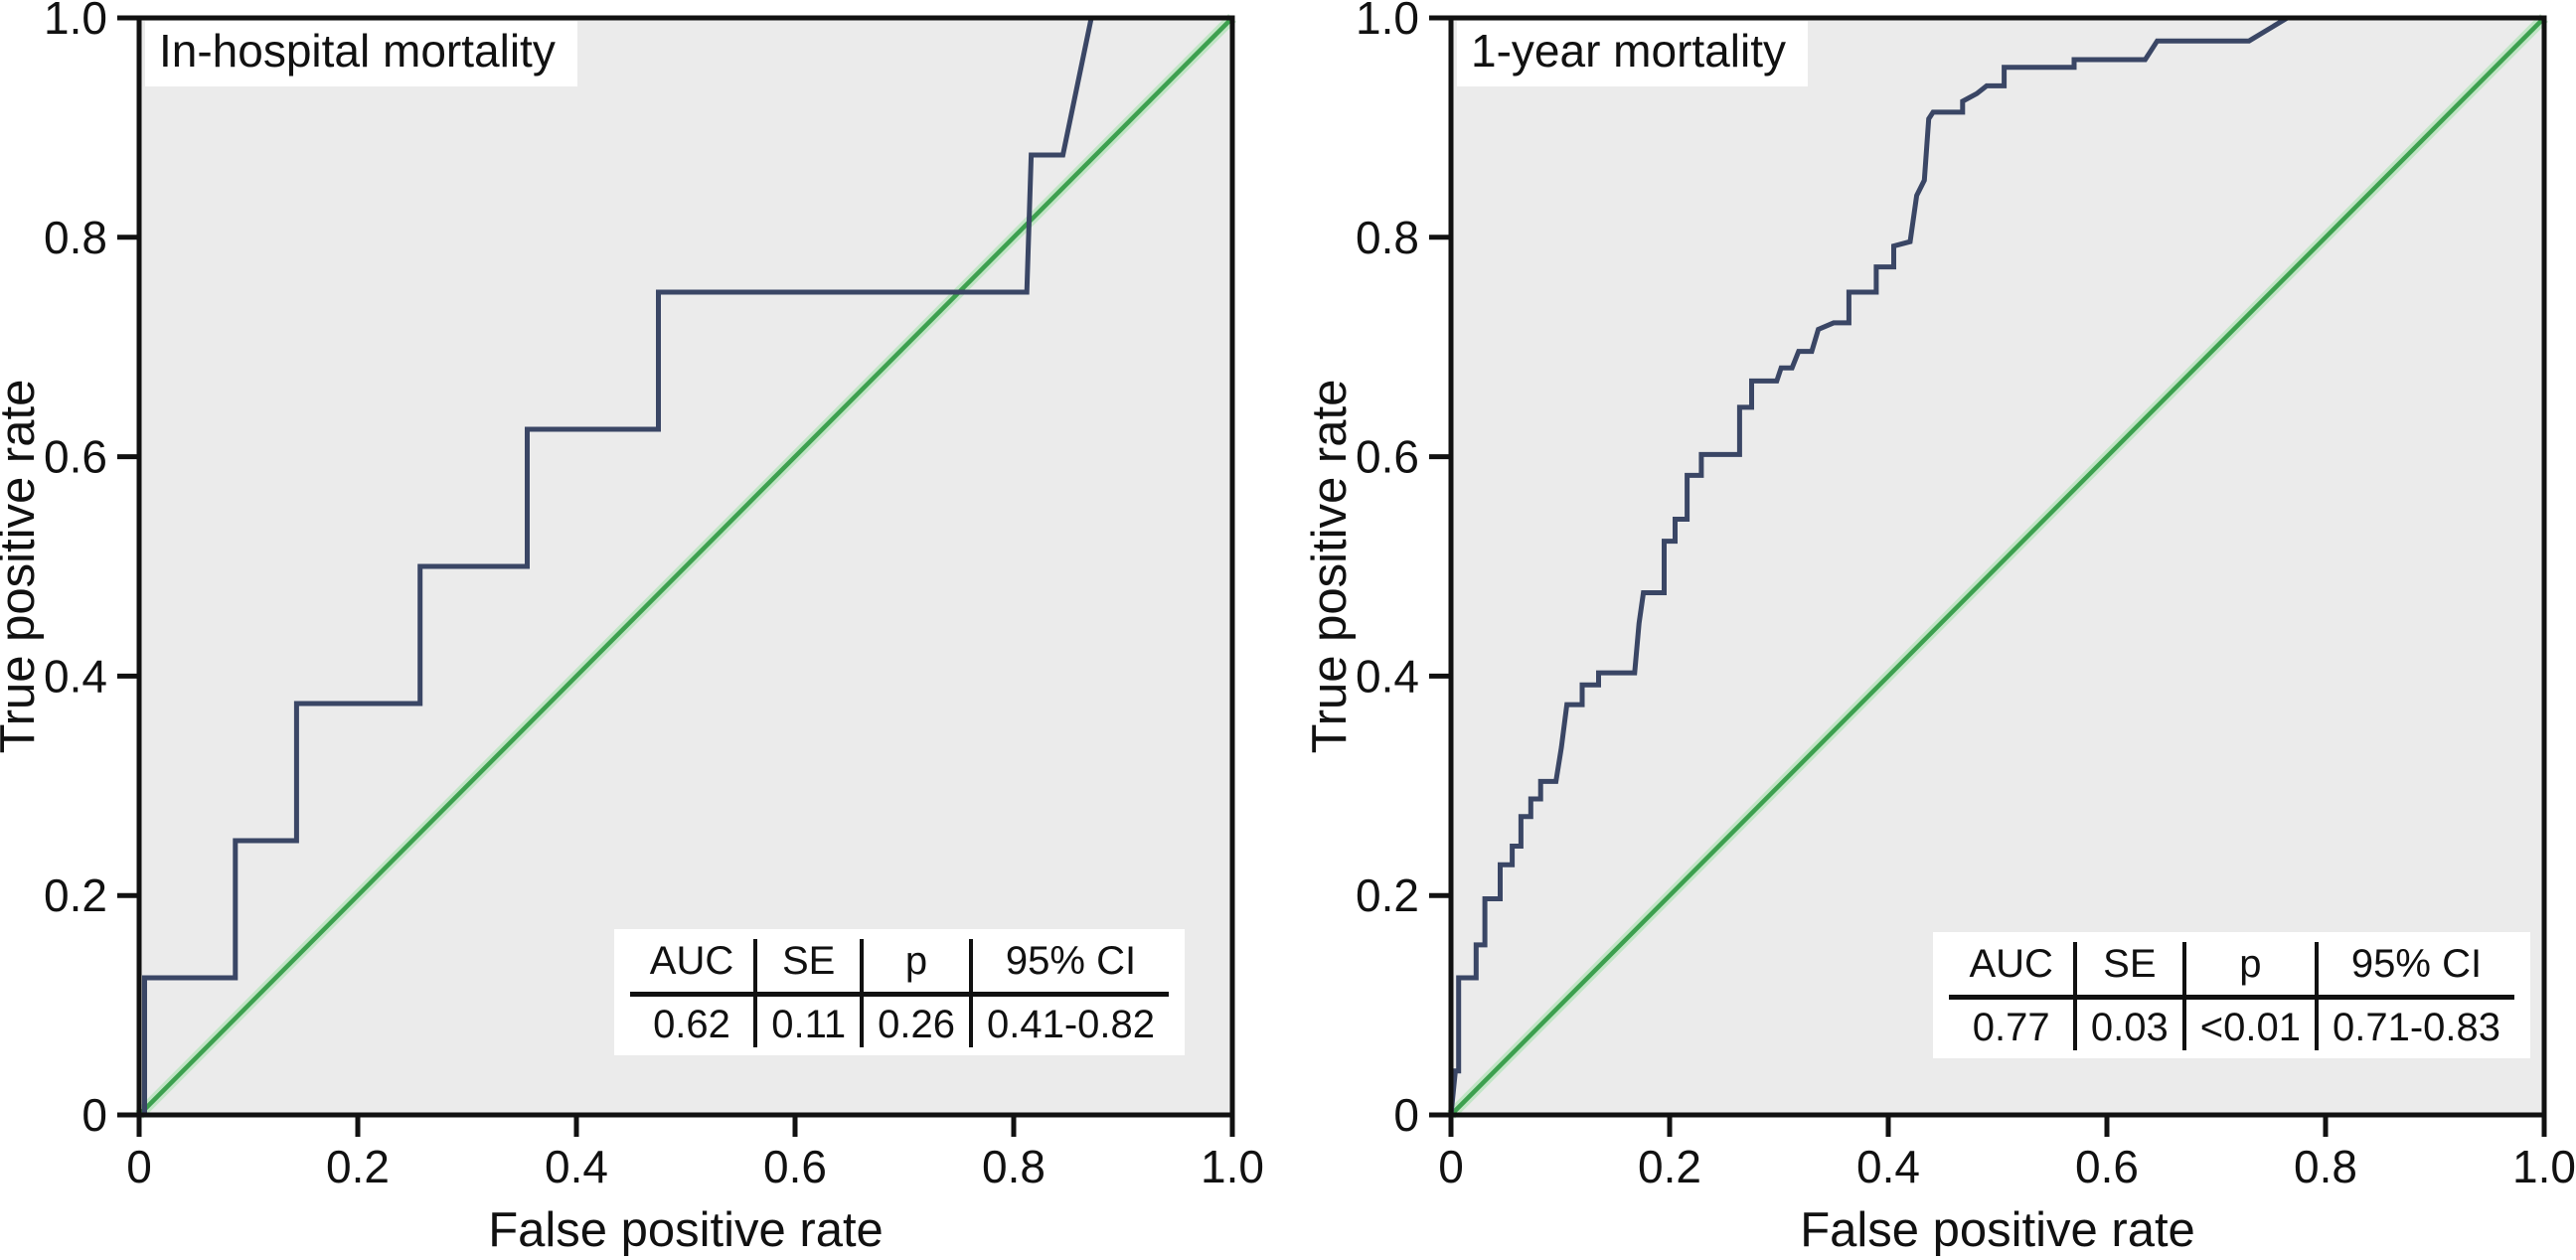 Image resolution: width=2576 pixels, height=1260 pixels. What do you see at coordinates (2011, 1027) in the screenshot?
I see `stats-value-cell: 0.77` at bounding box center [2011, 1027].